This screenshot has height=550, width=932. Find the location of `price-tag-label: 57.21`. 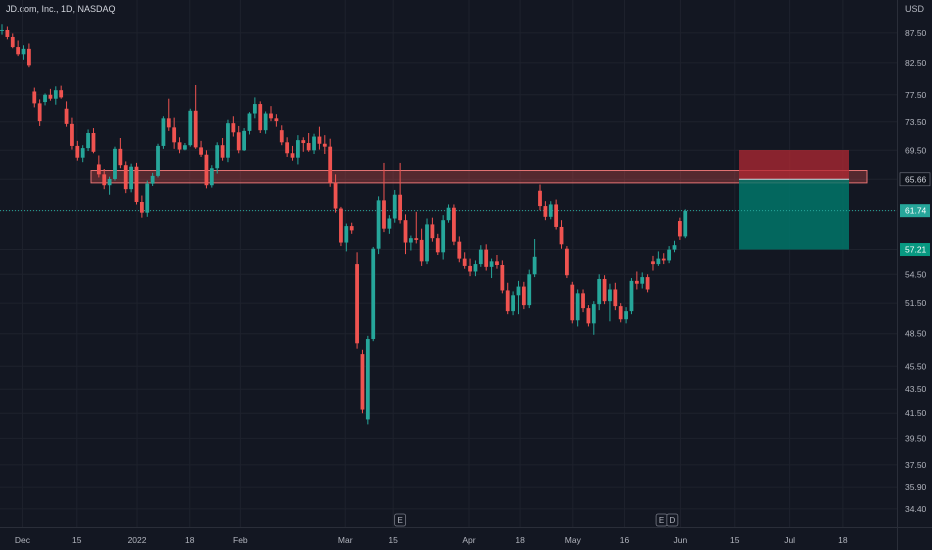

price-tag-label: 57.21 is located at coordinates (916, 250).